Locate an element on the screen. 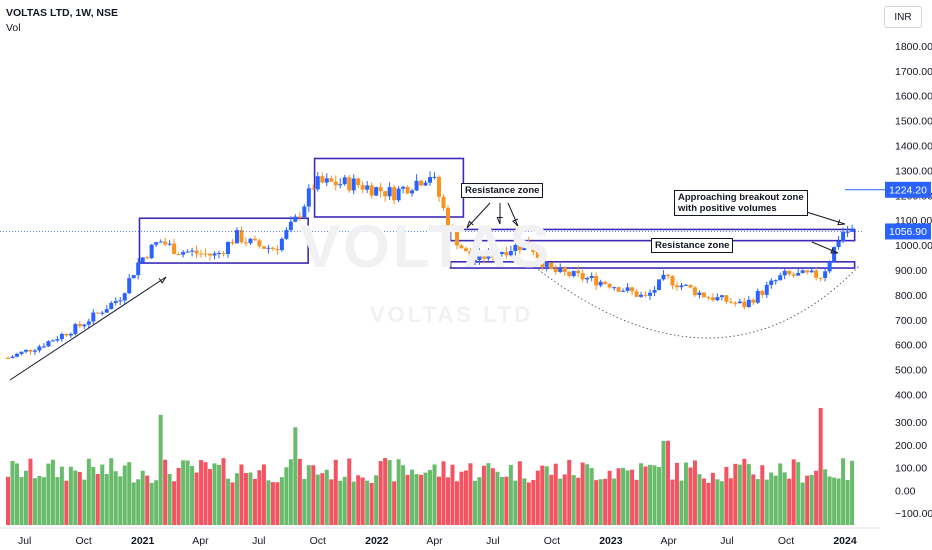 The width and height of the screenshot is (932, 550). time-tick-label: Oct is located at coordinates (84, 541).